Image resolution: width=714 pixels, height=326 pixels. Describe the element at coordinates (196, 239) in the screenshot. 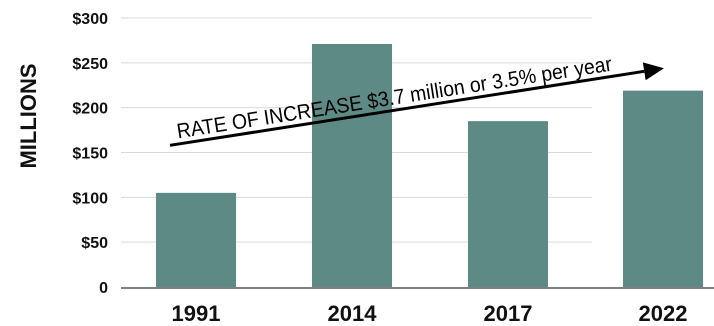

I see `bar-1991` at that location.